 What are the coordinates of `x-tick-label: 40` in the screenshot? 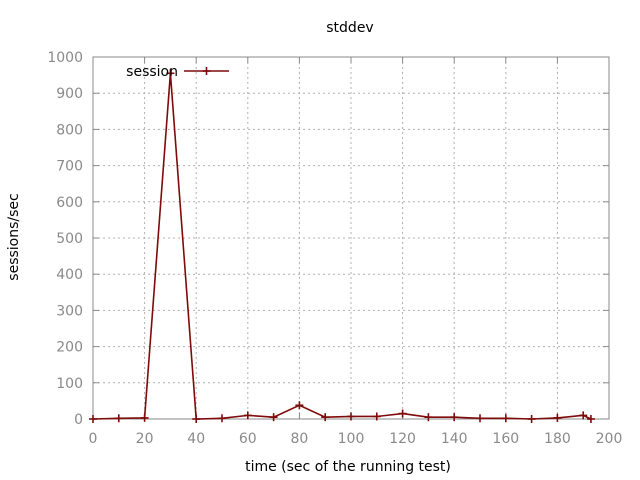 It's located at (196, 439).